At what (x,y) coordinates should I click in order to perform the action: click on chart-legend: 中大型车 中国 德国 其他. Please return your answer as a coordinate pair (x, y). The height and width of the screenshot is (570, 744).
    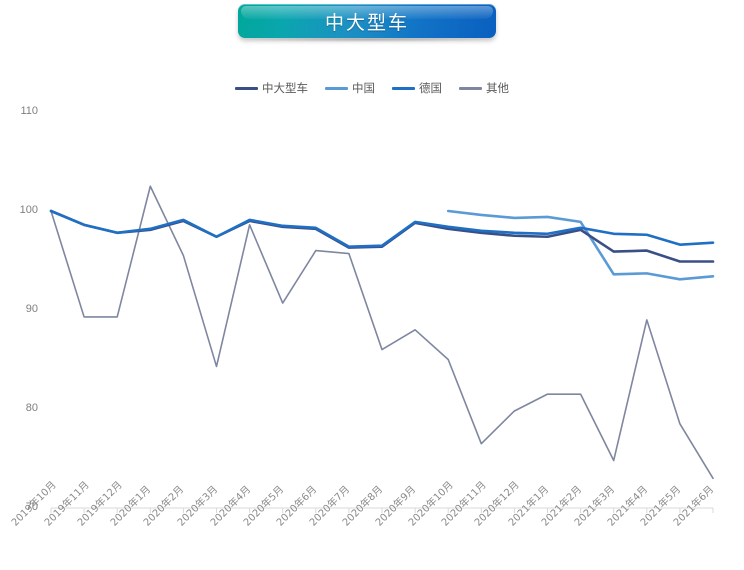
    Looking at the image, I should click on (372, 88).